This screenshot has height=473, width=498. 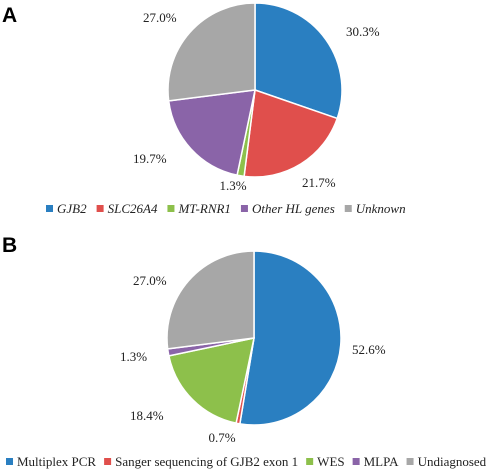 I want to click on legend-item: Sanger sequencing of GJB2 exon 1, so click(x=201, y=461).